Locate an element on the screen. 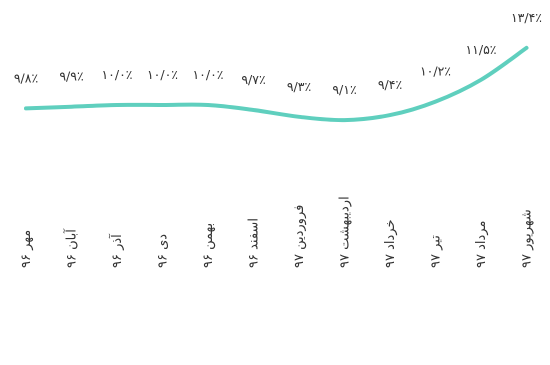 Image resolution: width=550 pixels, height=365 pixels. data-label: ۹/۷٪ is located at coordinates (253, 79).